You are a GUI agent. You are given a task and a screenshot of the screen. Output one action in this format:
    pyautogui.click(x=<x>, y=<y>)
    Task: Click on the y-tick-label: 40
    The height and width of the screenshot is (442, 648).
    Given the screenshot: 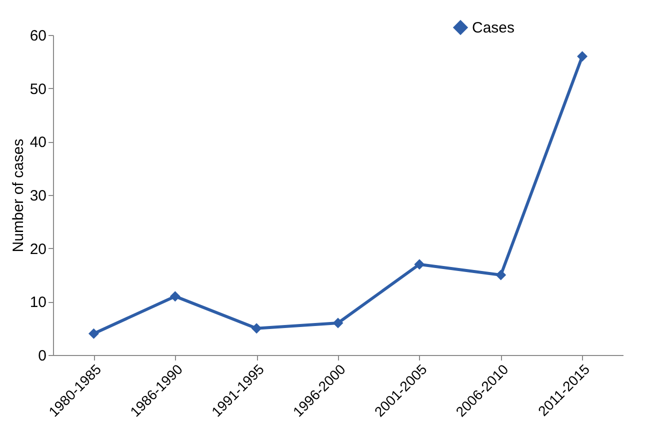 What is the action you would take?
    pyautogui.click(x=38, y=143)
    